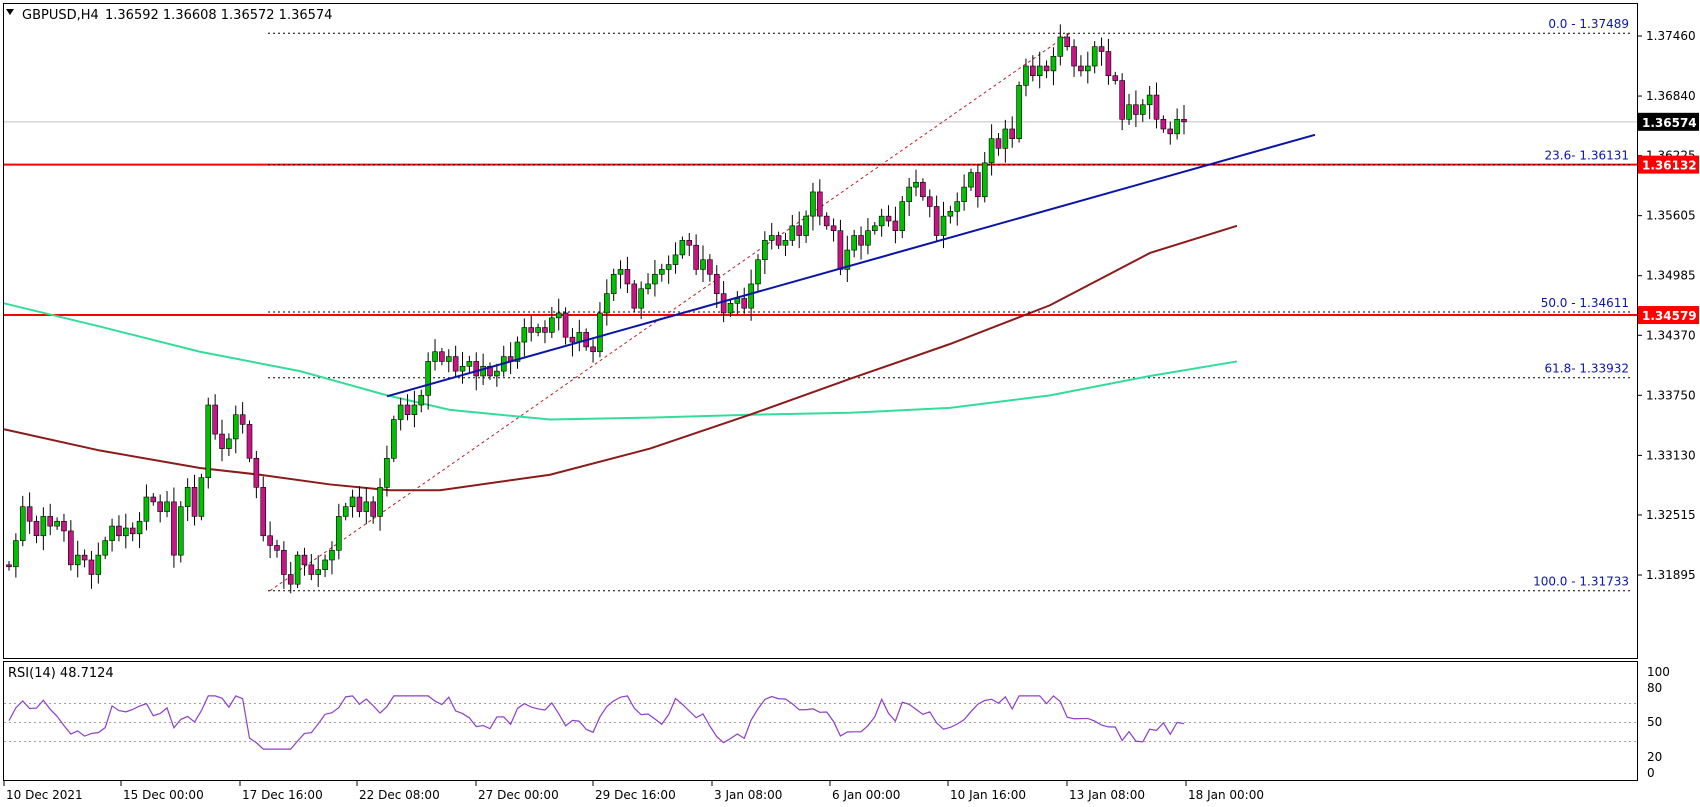 The width and height of the screenshot is (1700, 807). I want to click on dropdown-triangle-icon, so click(10, 12).